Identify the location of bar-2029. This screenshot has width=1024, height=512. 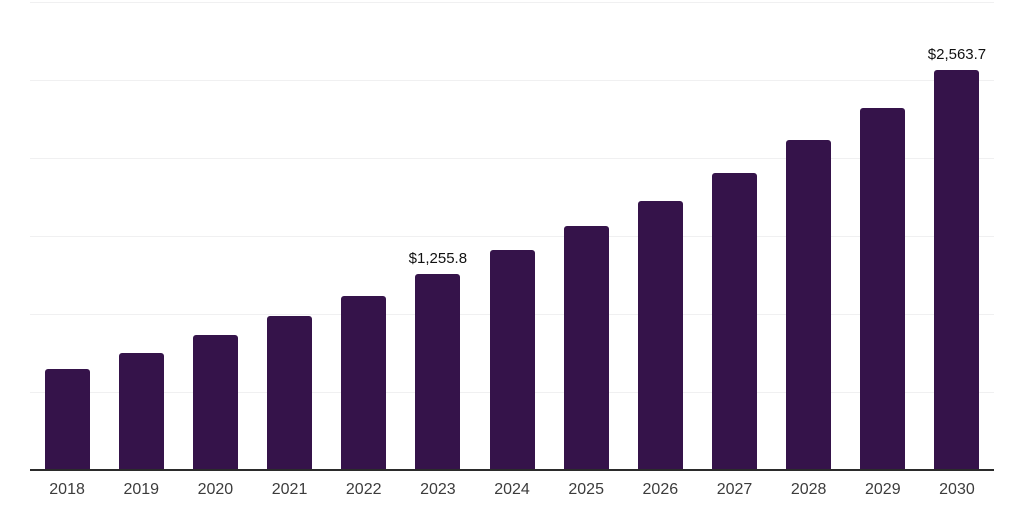
(883, 288).